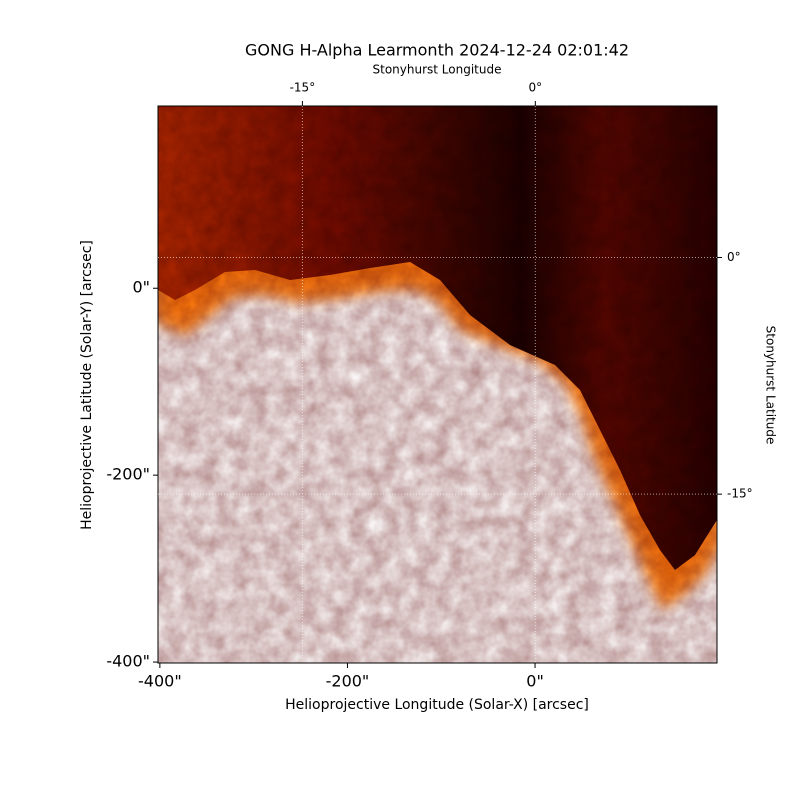 The height and width of the screenshot is (800, 800). Describe the element at coordinates (740, 494) in the screenshot. I see `y2-tick-label: -15°` at that location.